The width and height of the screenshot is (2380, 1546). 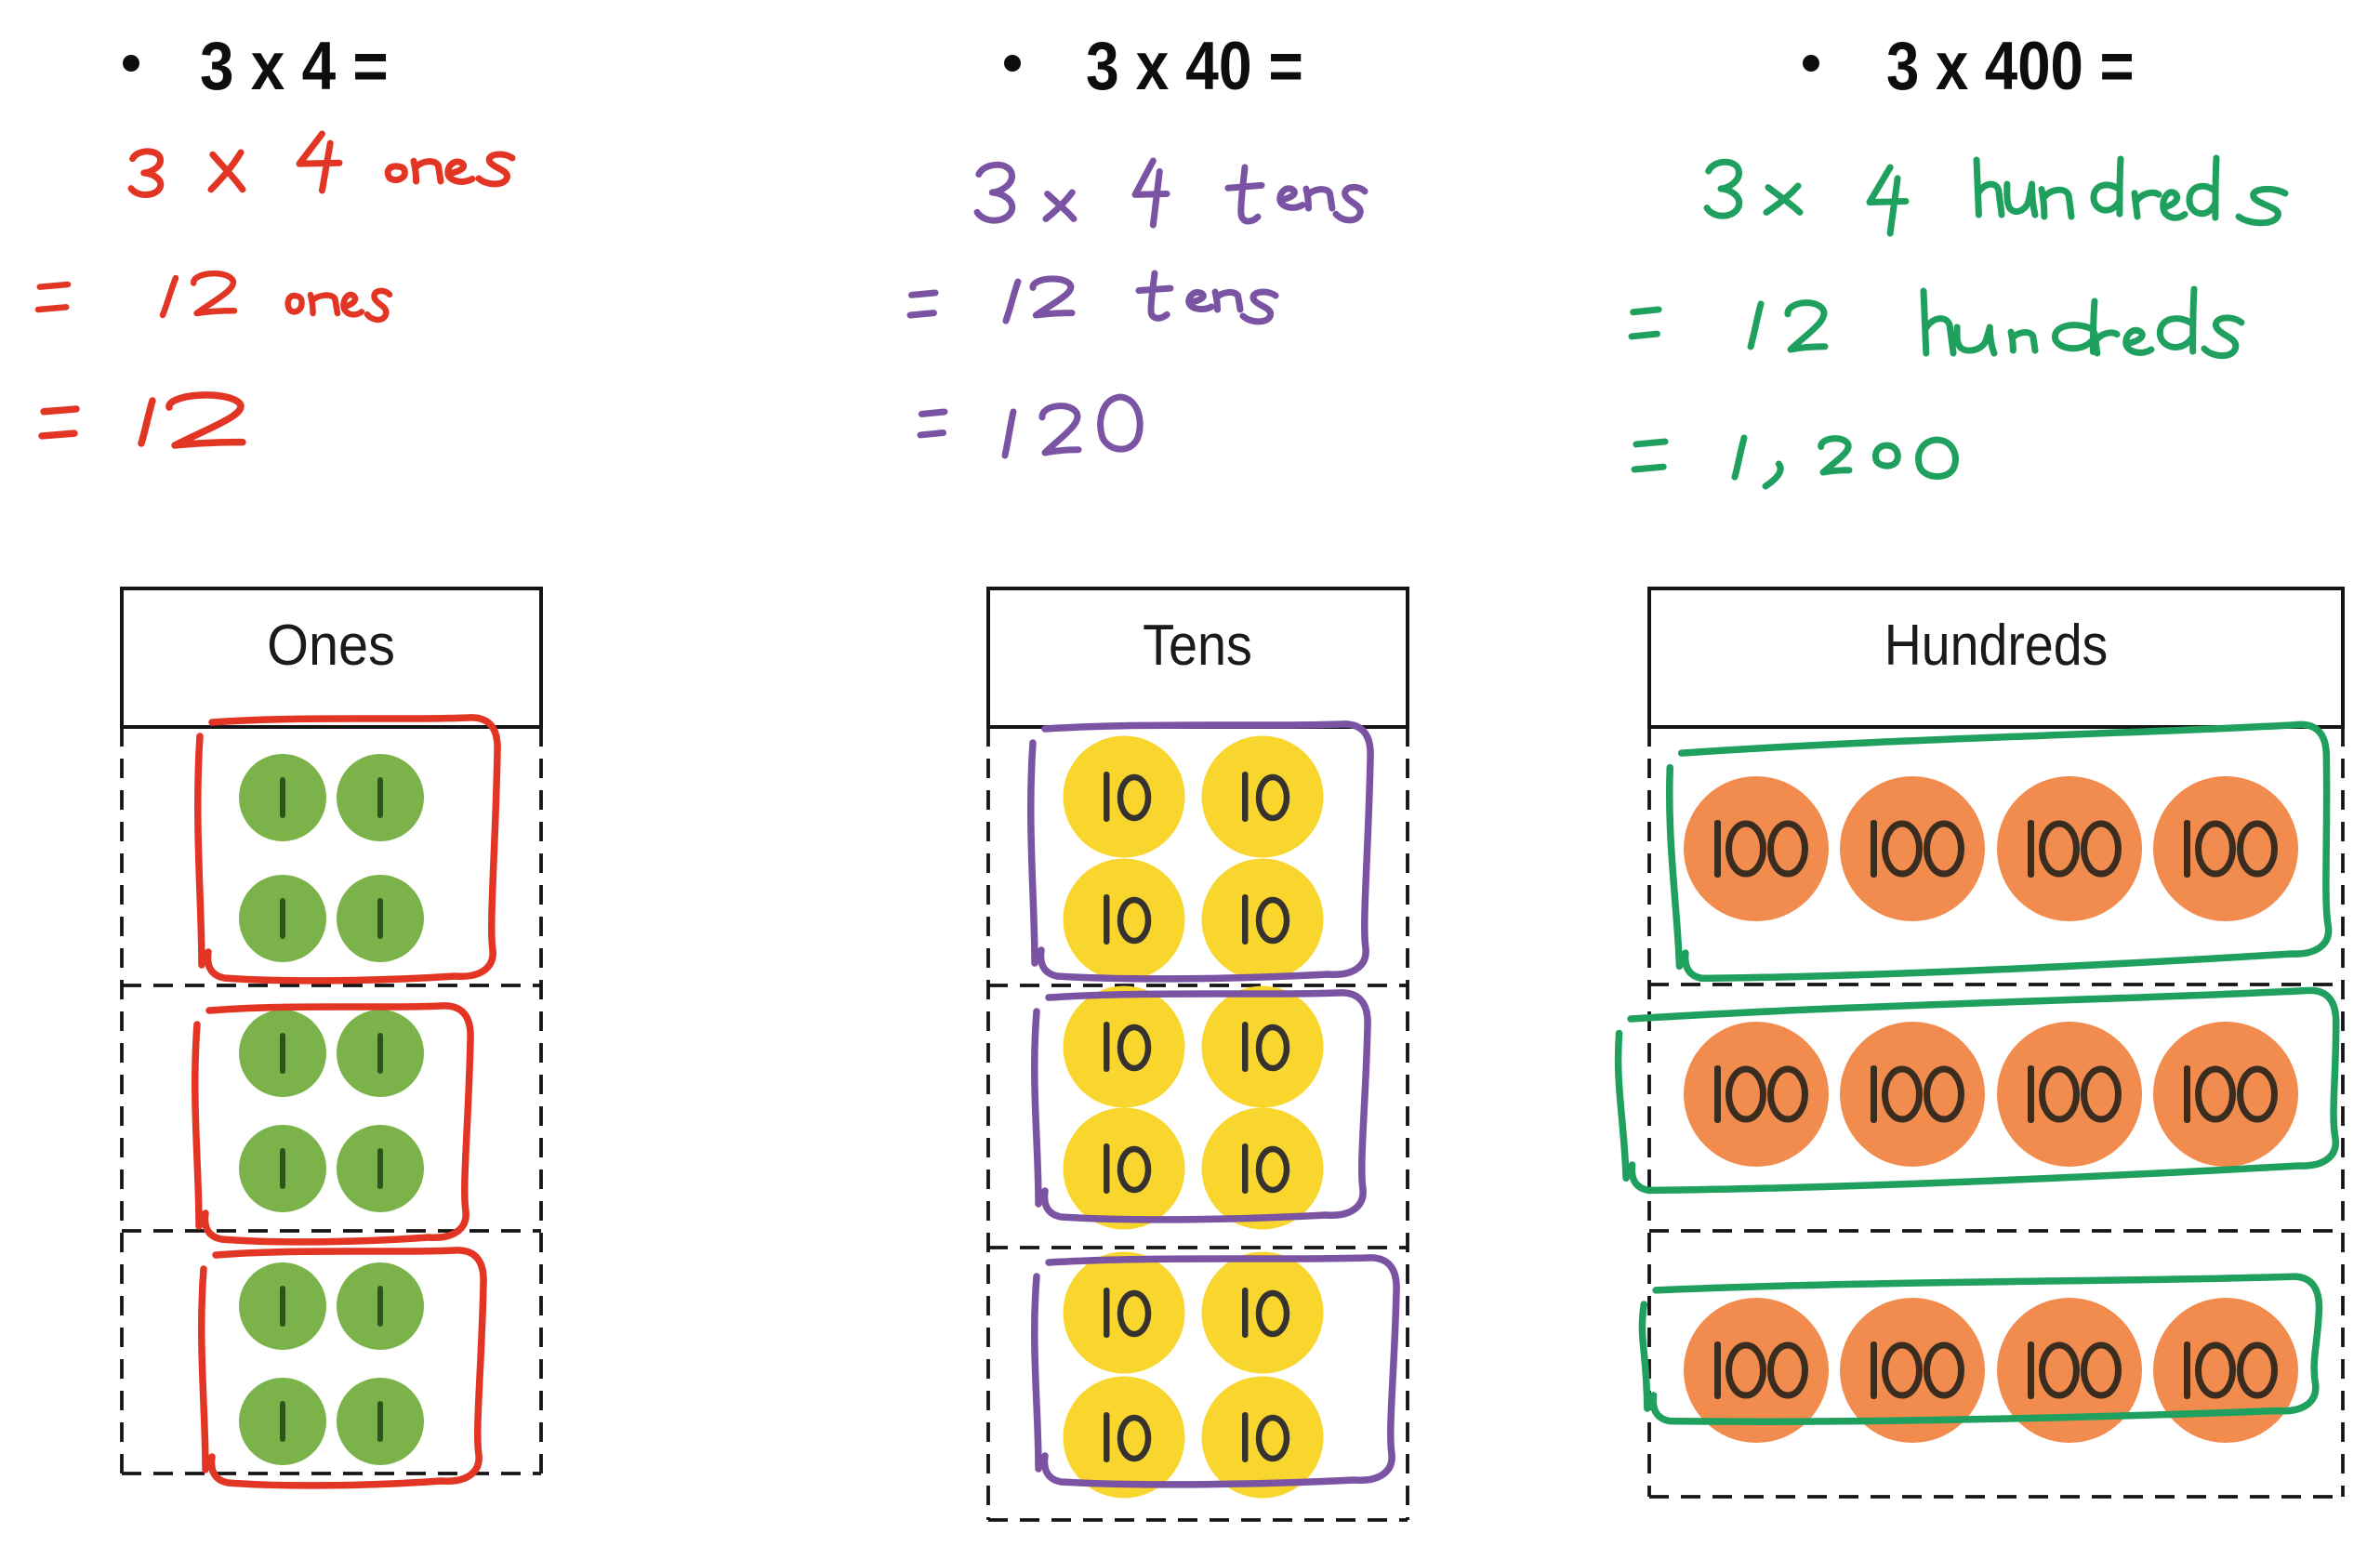 I want to click on svg-text: Ones, so click(x=331, y=645).